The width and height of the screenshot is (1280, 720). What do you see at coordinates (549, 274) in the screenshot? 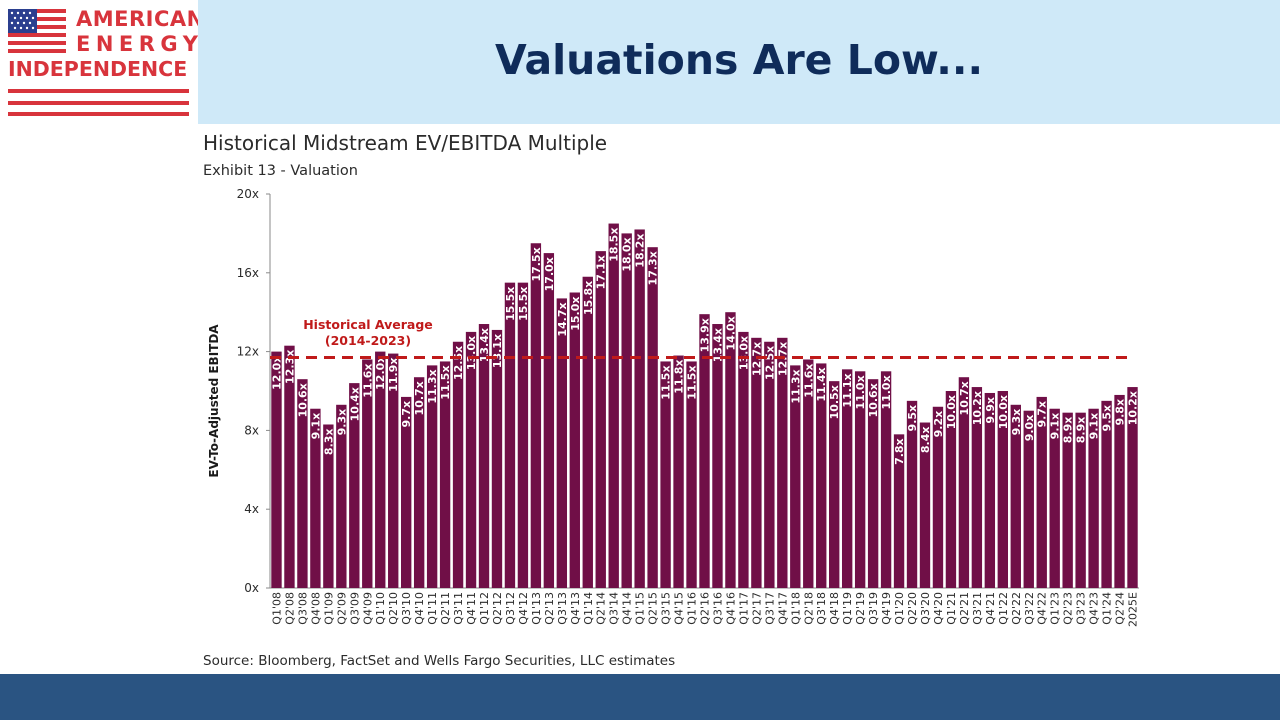
I see `data-label: 17.0x` at bounding box center [549, 274].